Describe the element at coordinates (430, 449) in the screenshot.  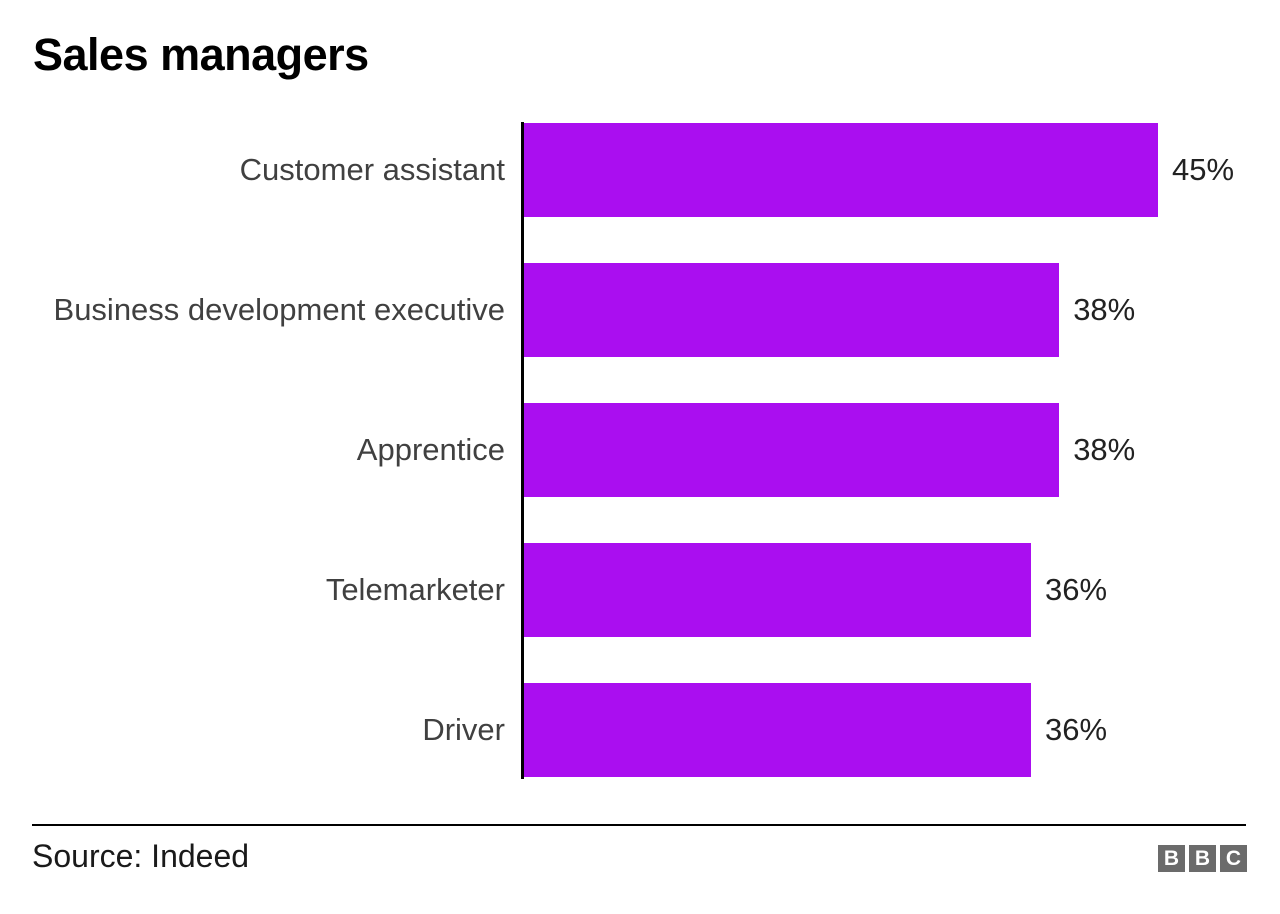
I see `category-label: Apprentice` at that location.